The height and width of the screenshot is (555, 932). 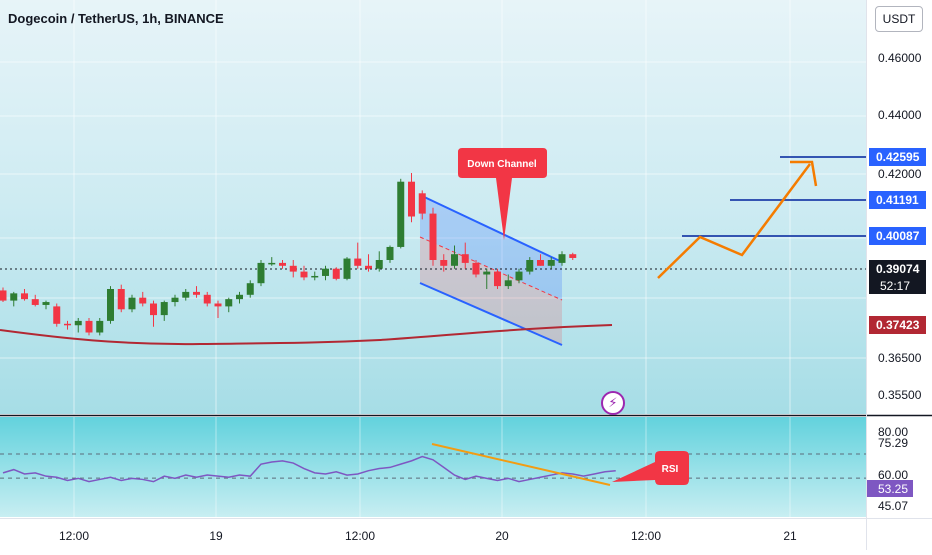 I want to click on rsi-value-label-bg, so click(x=890, y=488).